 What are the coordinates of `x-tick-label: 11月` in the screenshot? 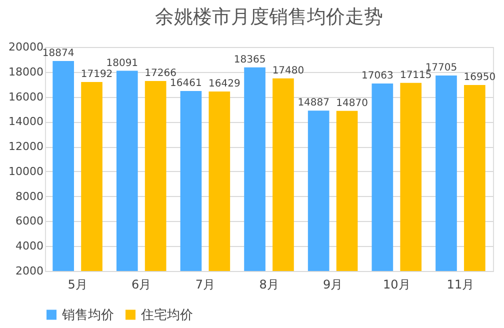 It's located at (460, 285).